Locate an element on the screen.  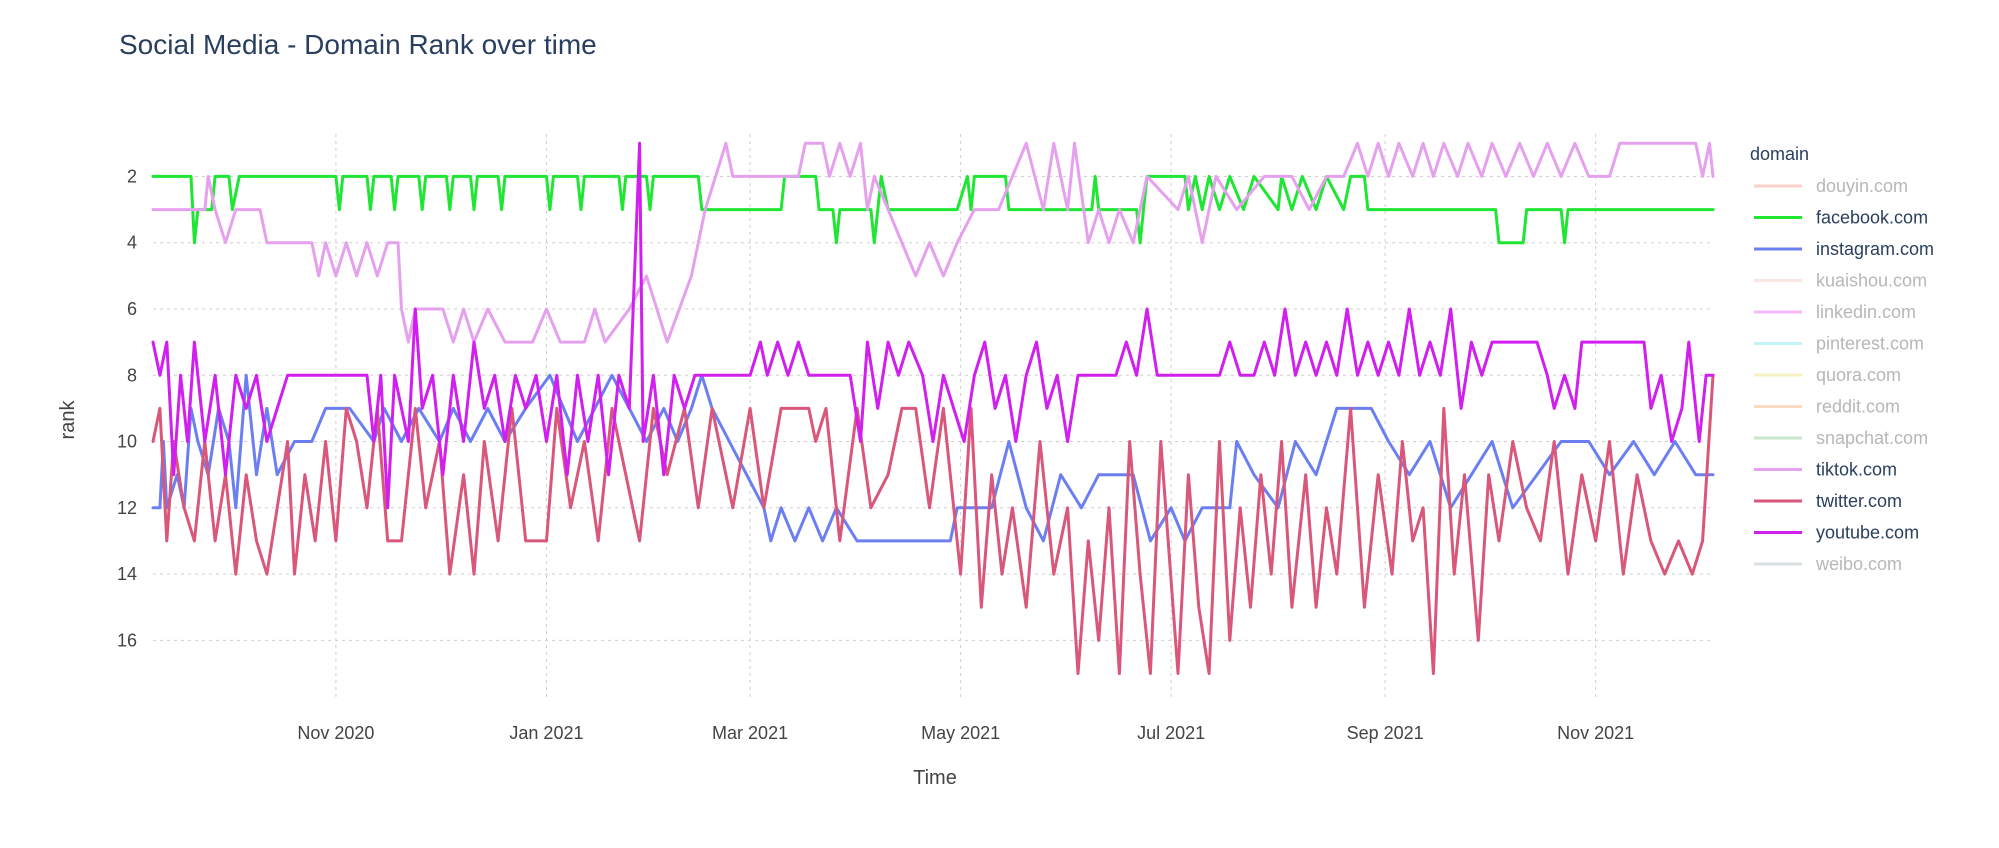
legend-item-pinterest-com: pinterest.com is located at coordinates (1839, 344).